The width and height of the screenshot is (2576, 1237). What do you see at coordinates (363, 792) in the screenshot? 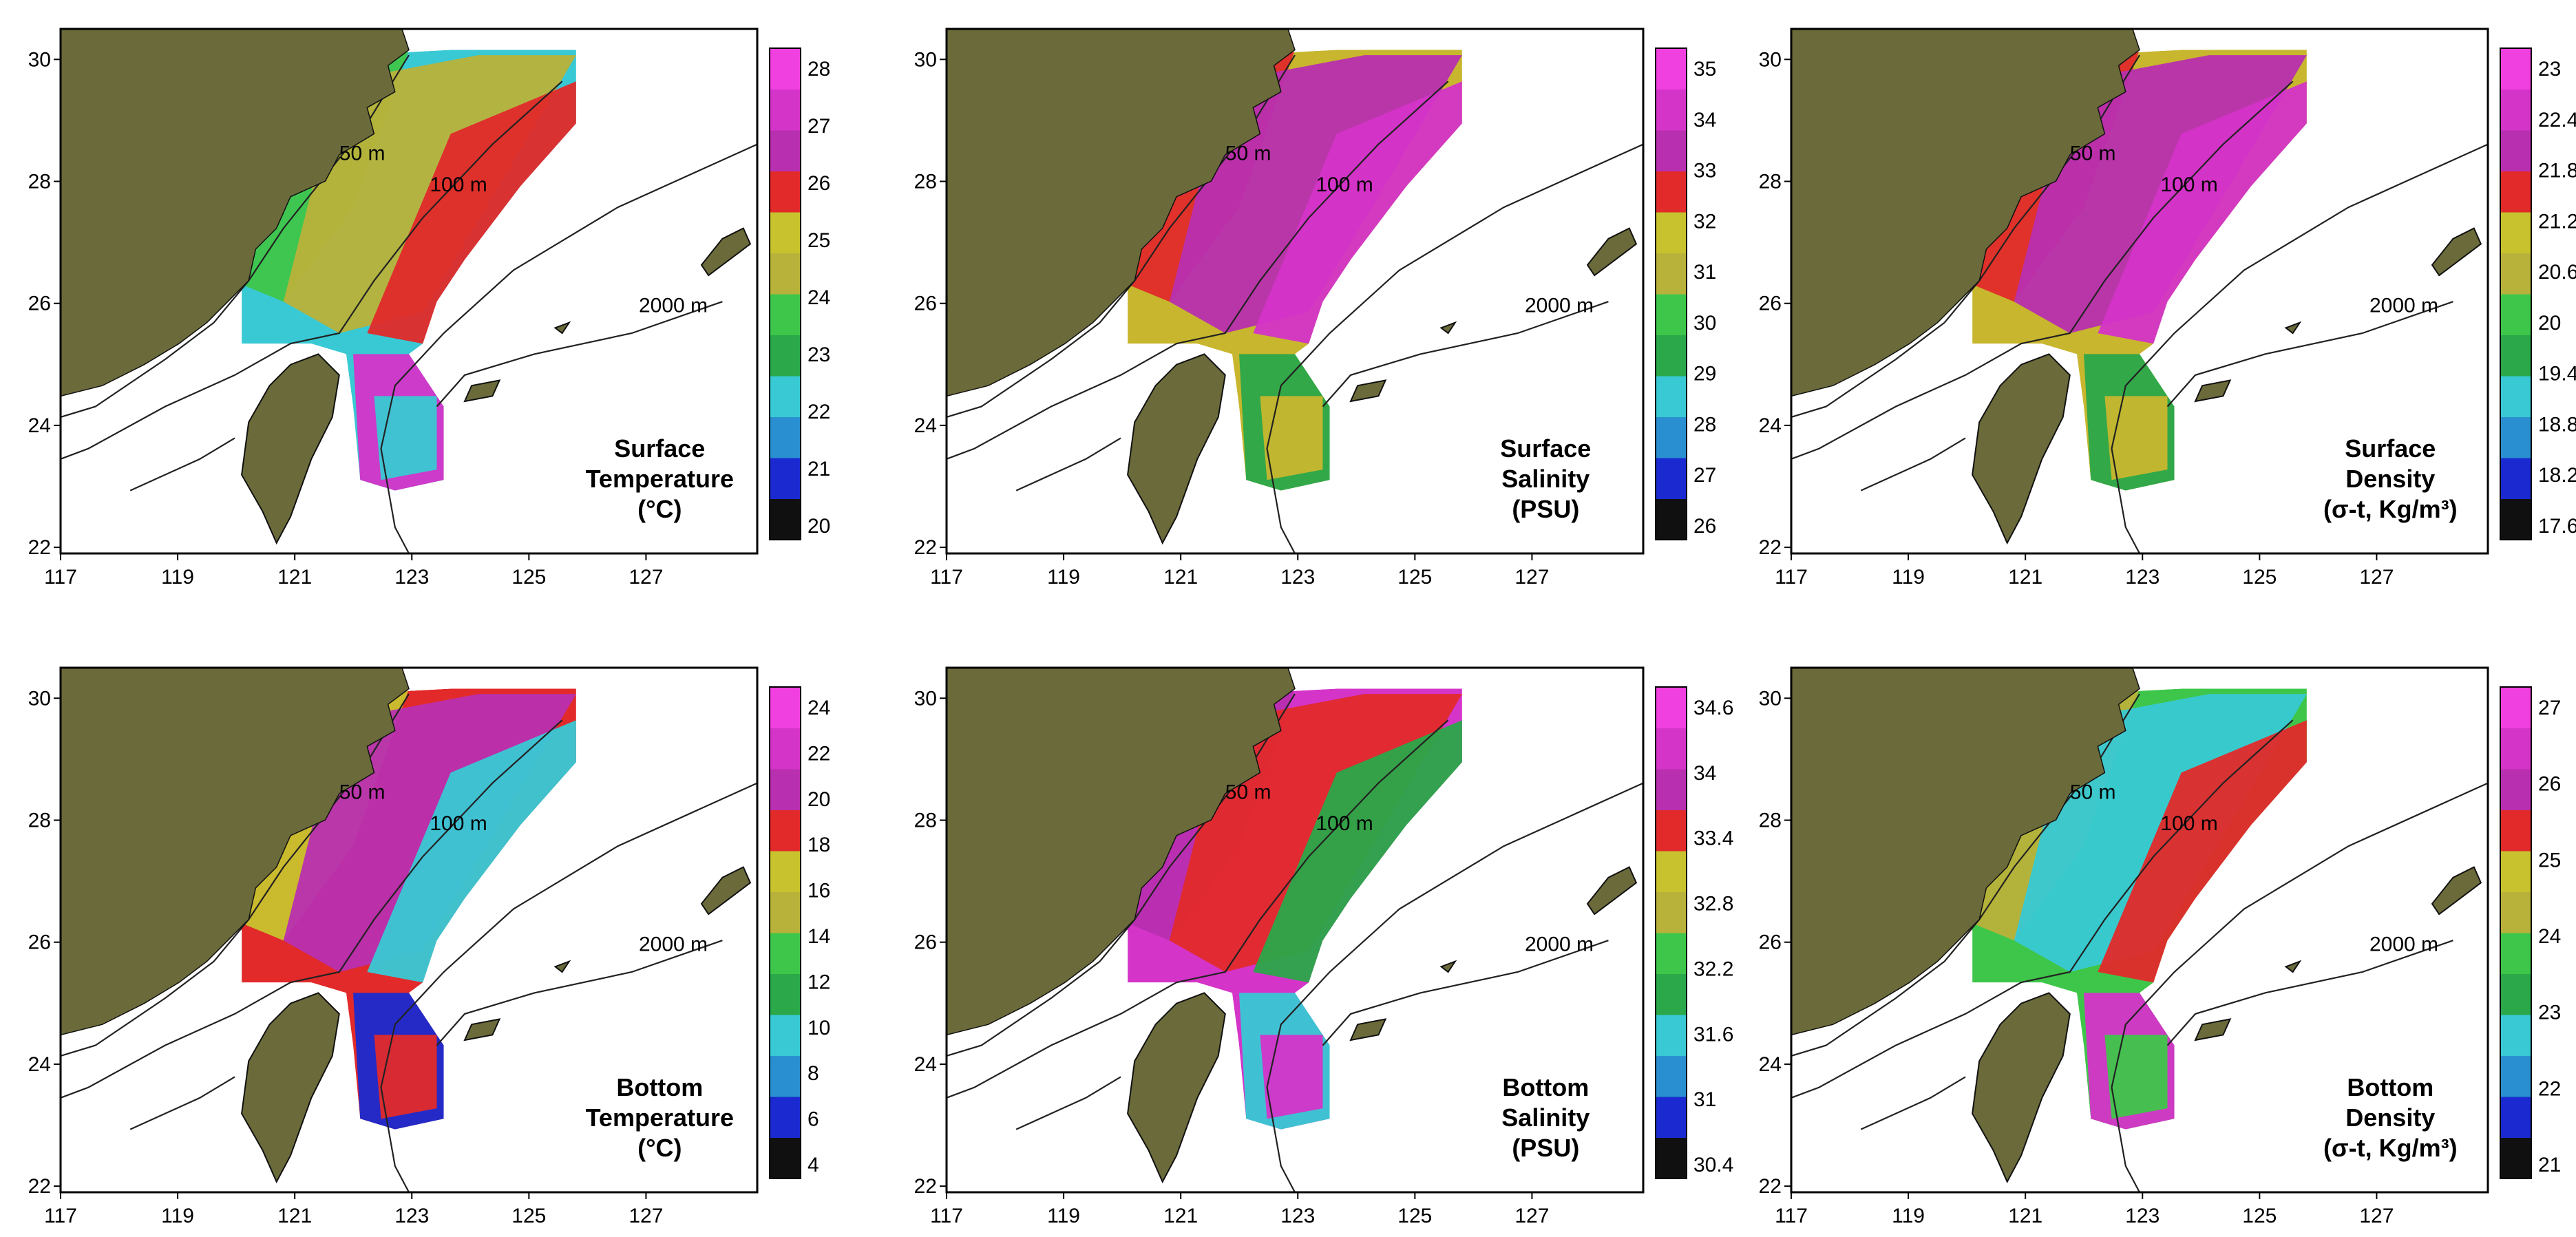
I see `contour-label: 50 m` at bounding box center [363, 792].